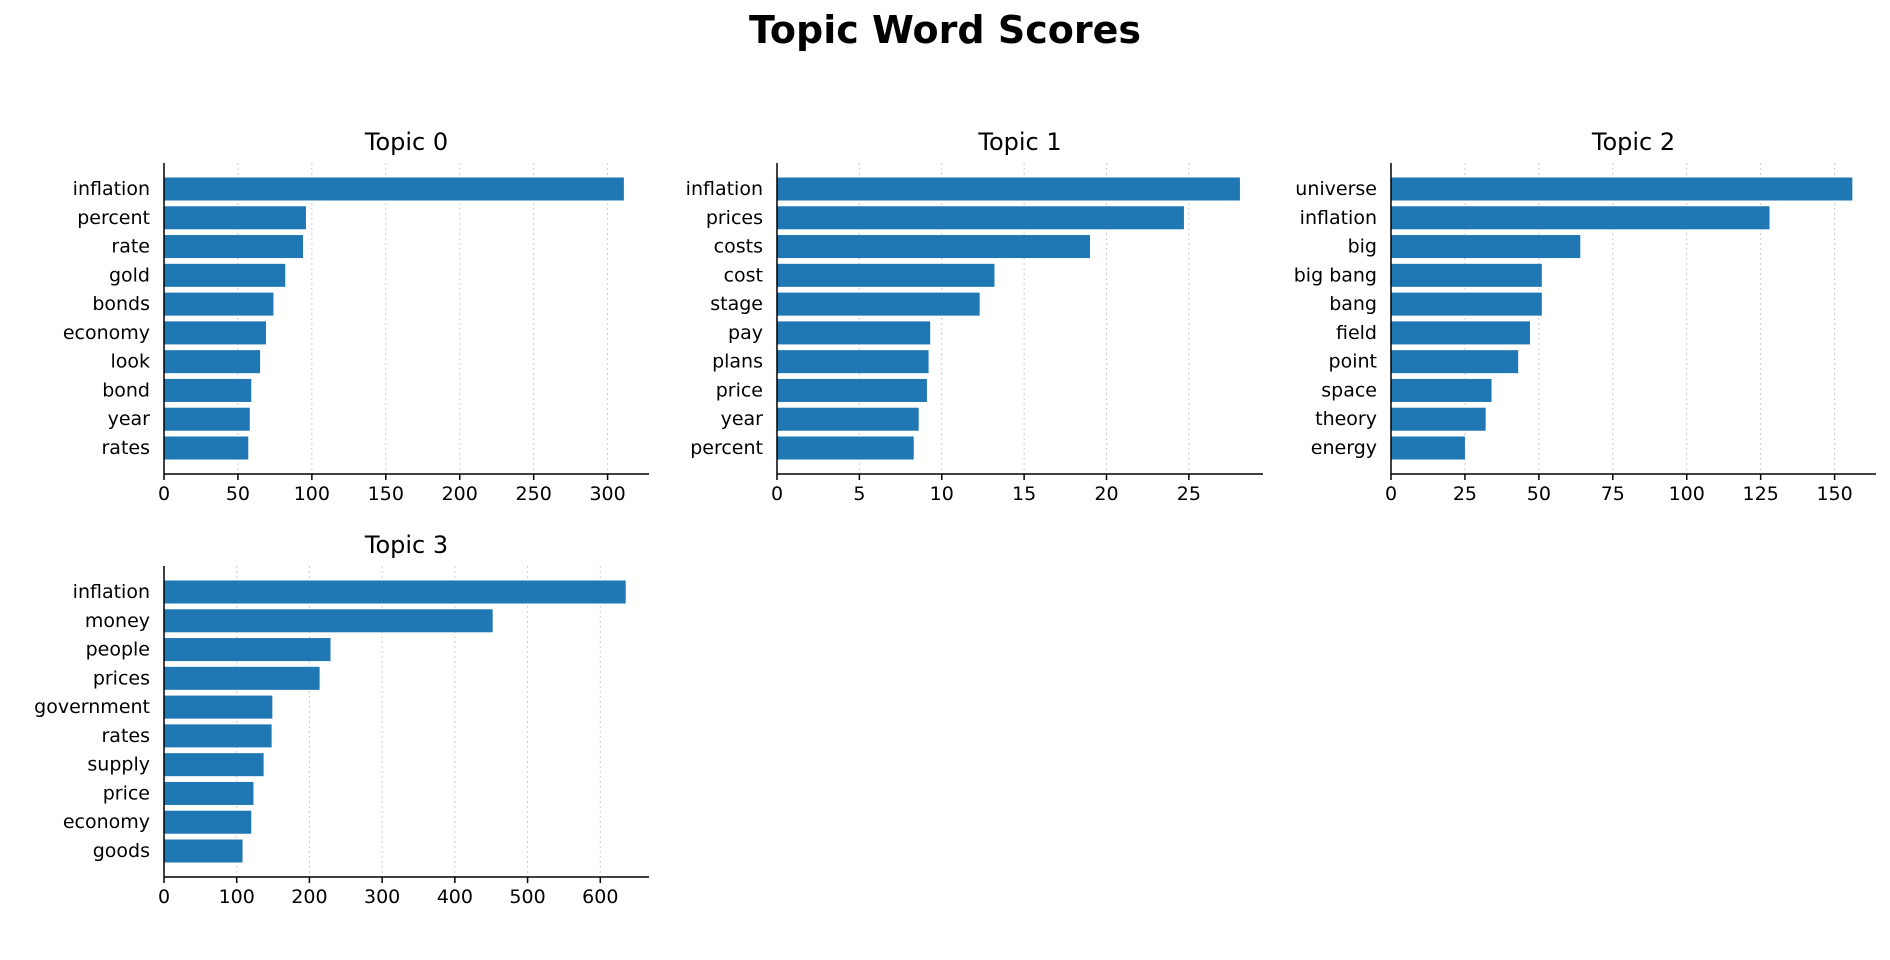  What do you see at coordinates (455, 897) in the screenshot?
I see `x-tick-label: 400` at bounding box center [455, 897].